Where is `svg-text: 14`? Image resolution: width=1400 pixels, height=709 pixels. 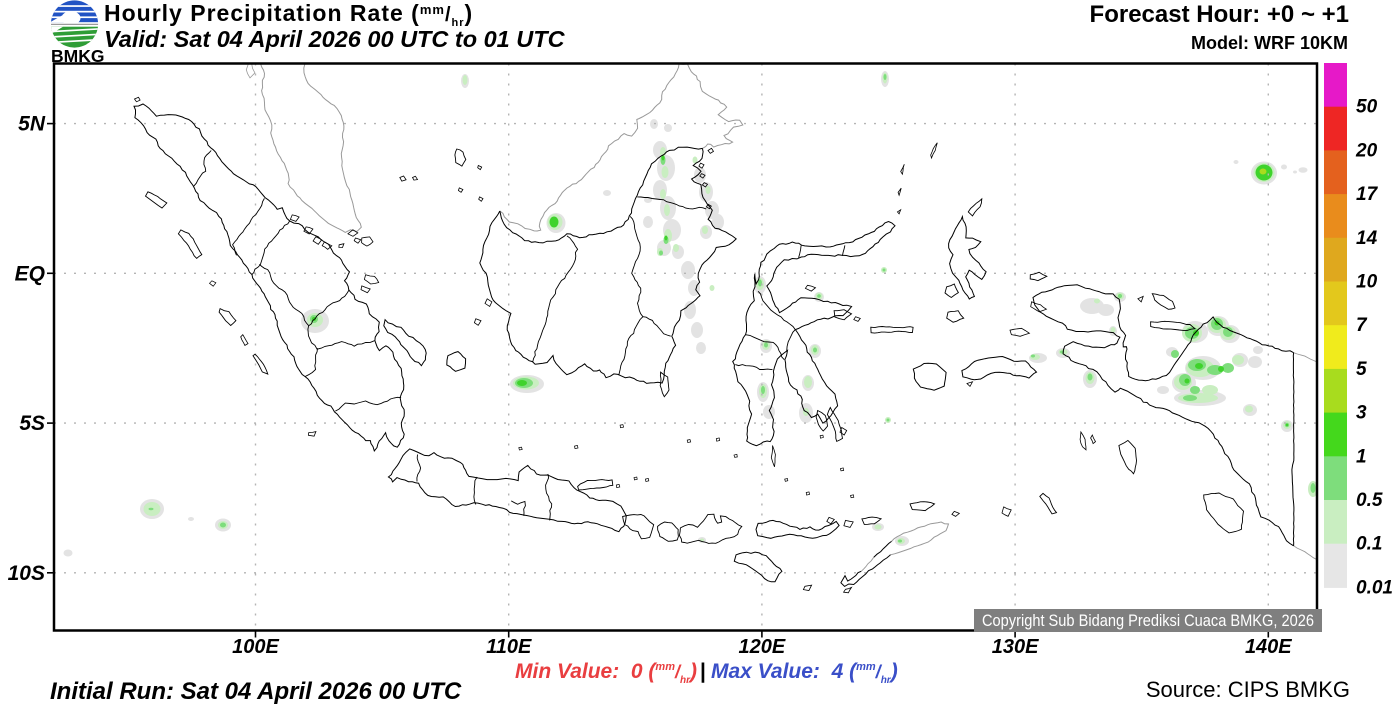
svg-text: 14 is located at coordinates (1367, 238).